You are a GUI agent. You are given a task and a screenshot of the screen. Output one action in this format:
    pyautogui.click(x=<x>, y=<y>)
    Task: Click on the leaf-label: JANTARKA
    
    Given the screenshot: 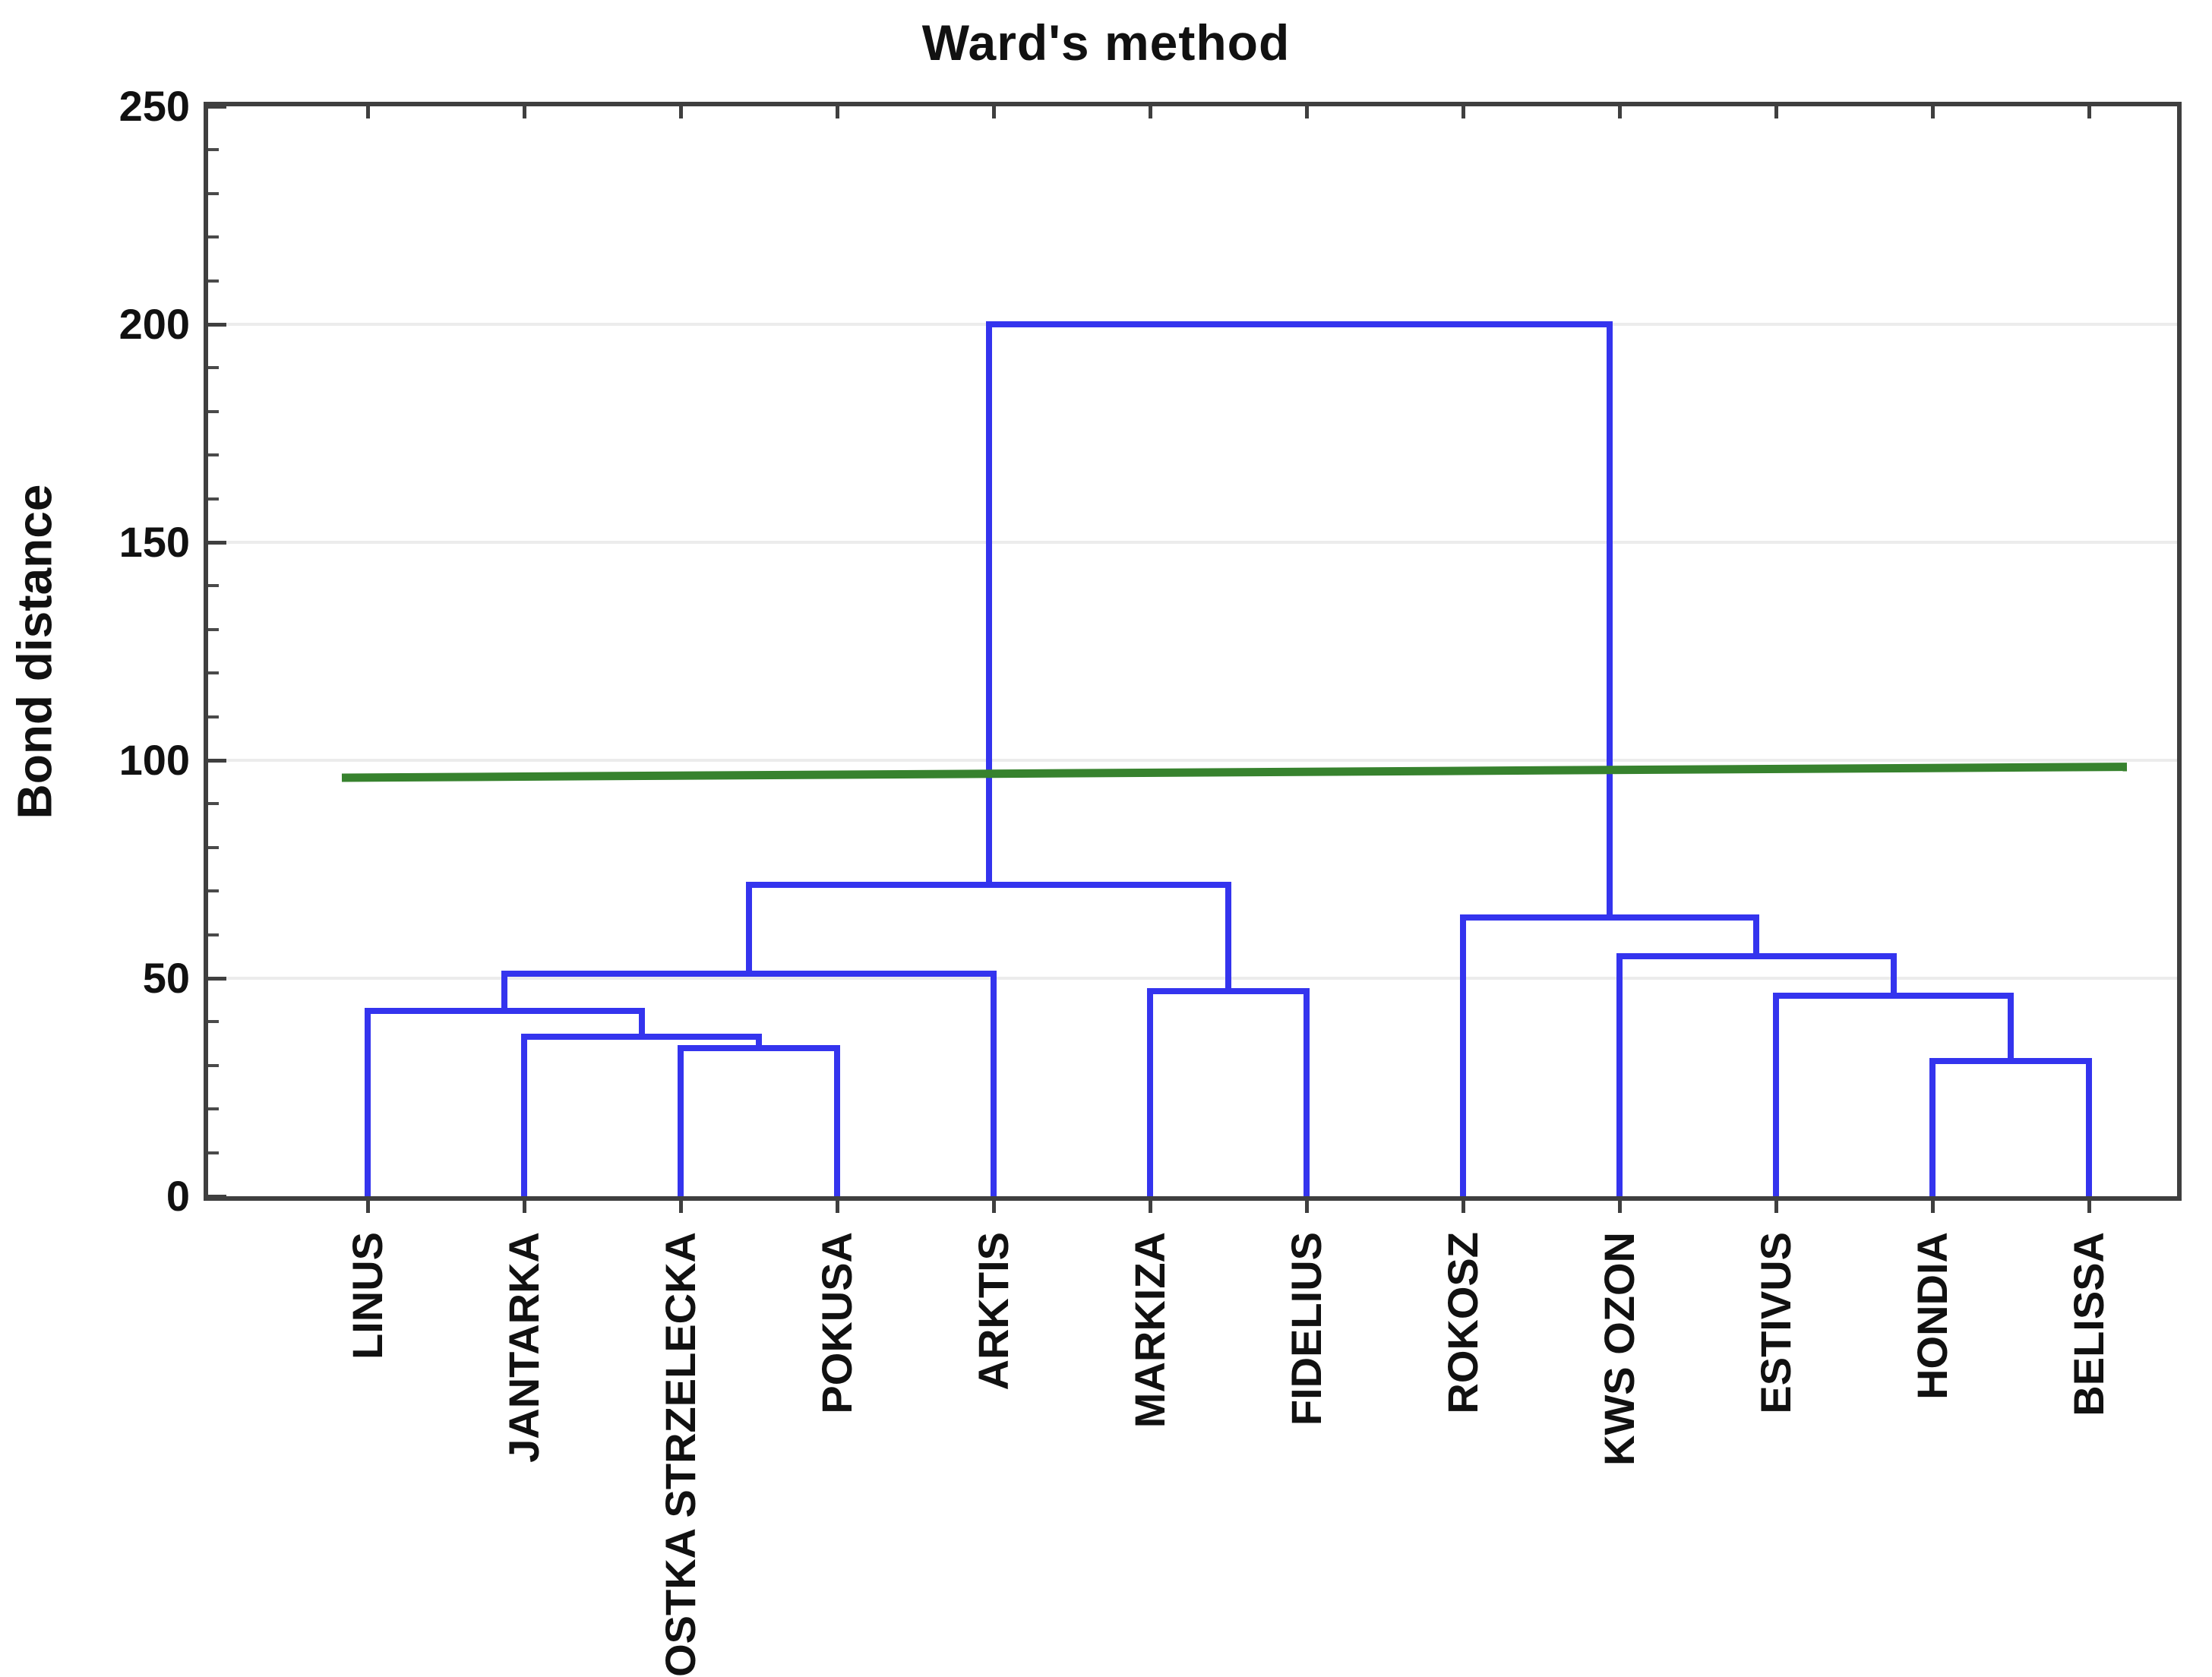 What is the action you would take?
    pyautogui.click(x=524, y=1347)
    